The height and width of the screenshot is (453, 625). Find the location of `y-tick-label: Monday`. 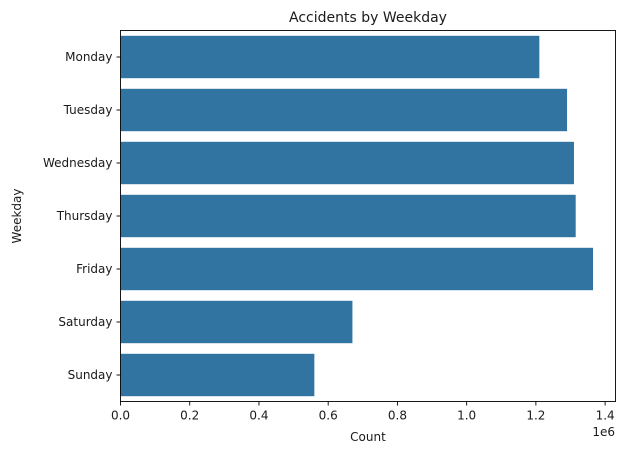

y-tick-label: Monday is located at coordinates (88, 57).